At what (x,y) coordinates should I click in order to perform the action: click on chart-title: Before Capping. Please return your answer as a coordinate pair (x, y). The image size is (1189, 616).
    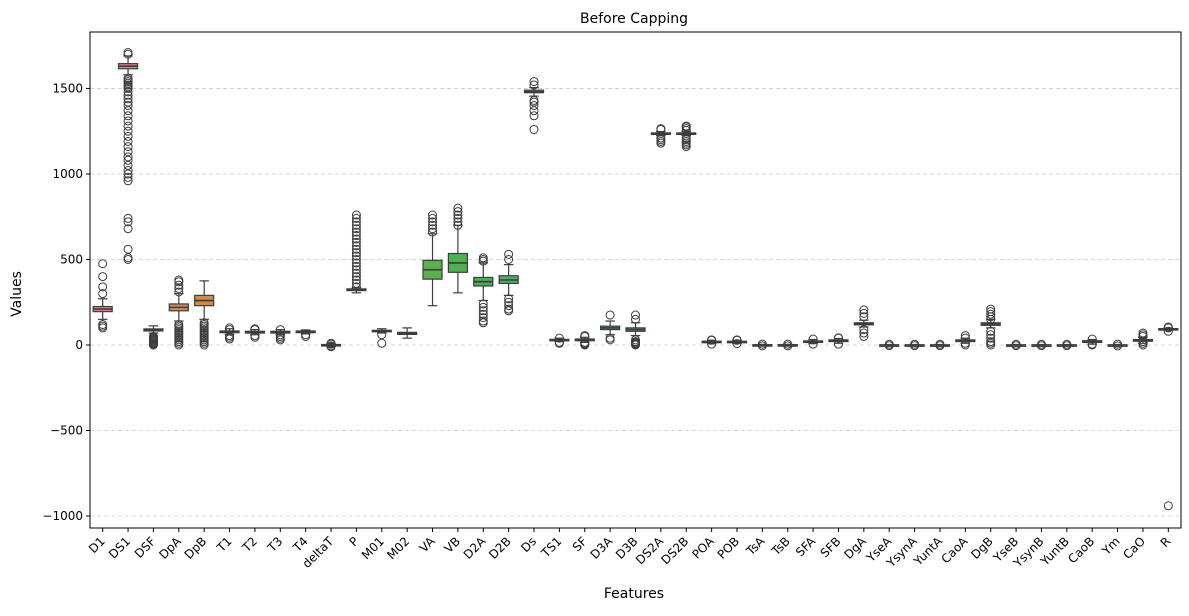
    Looking at the image, I should click on (634, 19).